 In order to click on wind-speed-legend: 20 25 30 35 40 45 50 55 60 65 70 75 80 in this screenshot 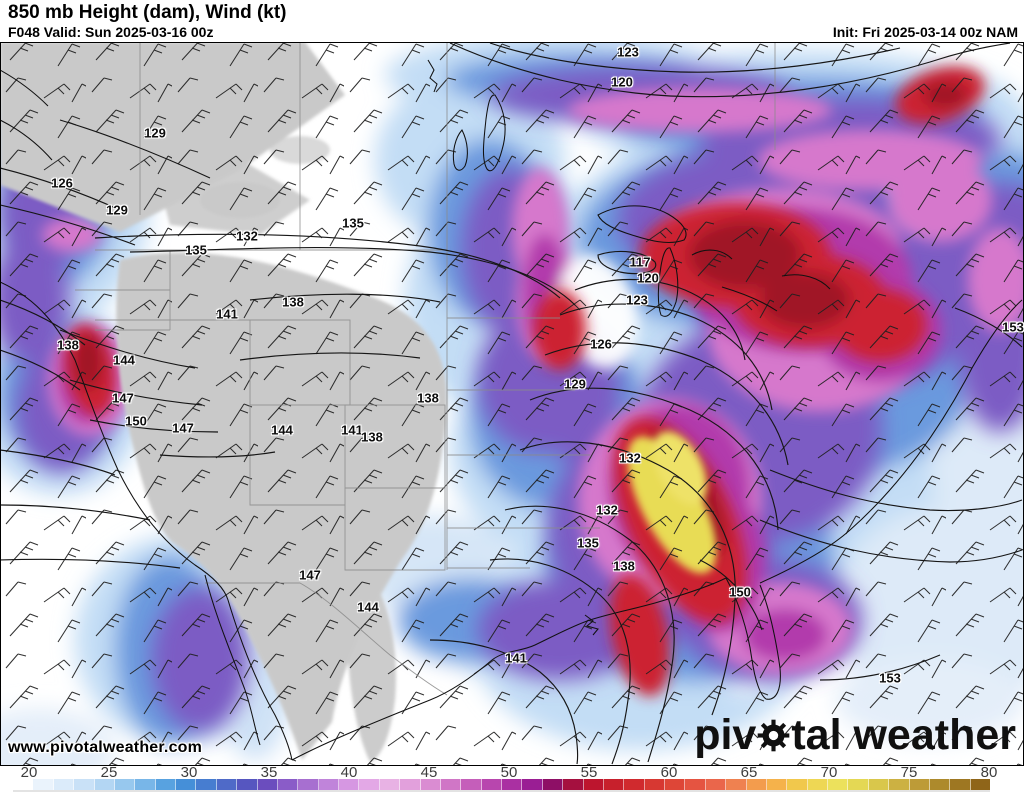, I will do `click(512, 778)`.